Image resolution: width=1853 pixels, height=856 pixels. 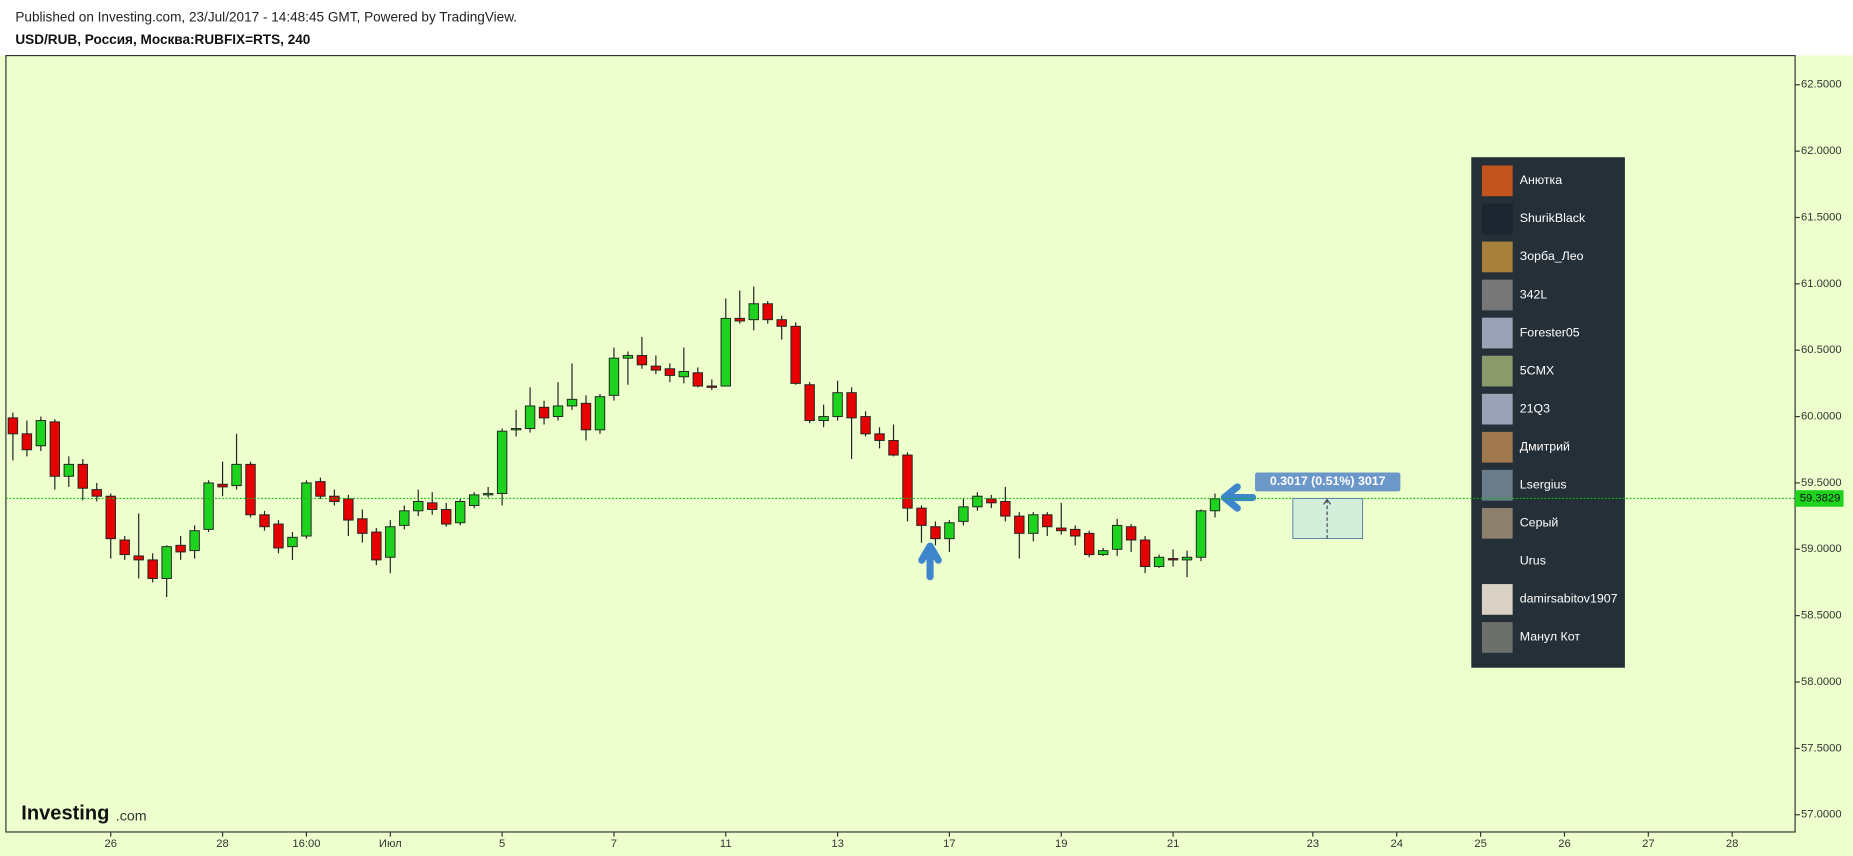 What do you see at coordinates (1821, 815) in the screenshot?
I see `y-tick-label: 57.0000` at bounding box center [1821, 815].